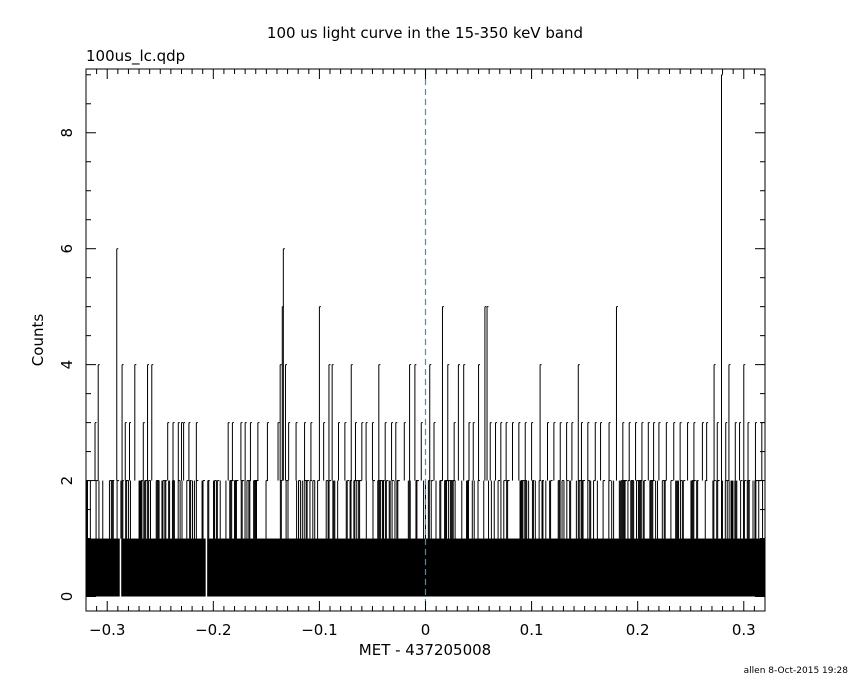 This screenshot has width=850, height=680. I want to click on x-axis-label: MET - 437205008, so click(425, 650).